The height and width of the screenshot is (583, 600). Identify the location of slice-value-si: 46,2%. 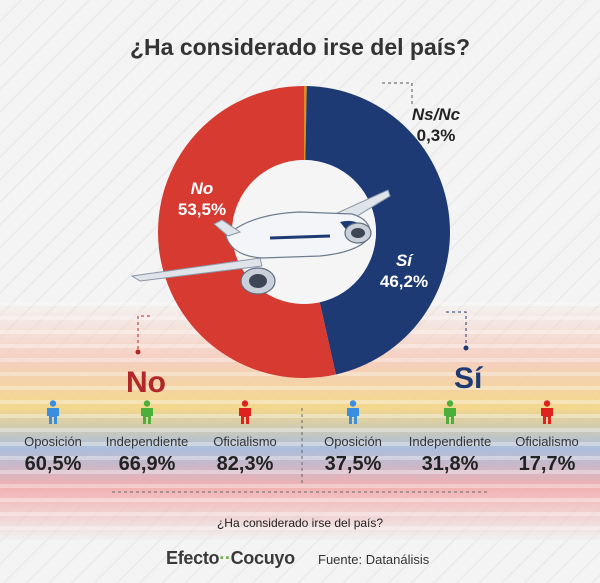
(404, 281).